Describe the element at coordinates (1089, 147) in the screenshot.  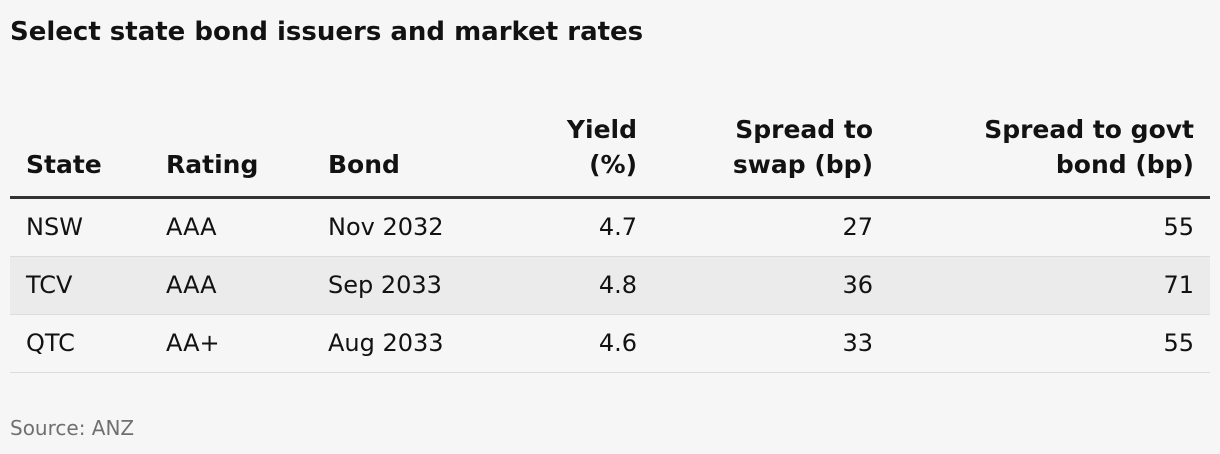
I see `header-govt: Spread to govt bond (bp)` at that location.